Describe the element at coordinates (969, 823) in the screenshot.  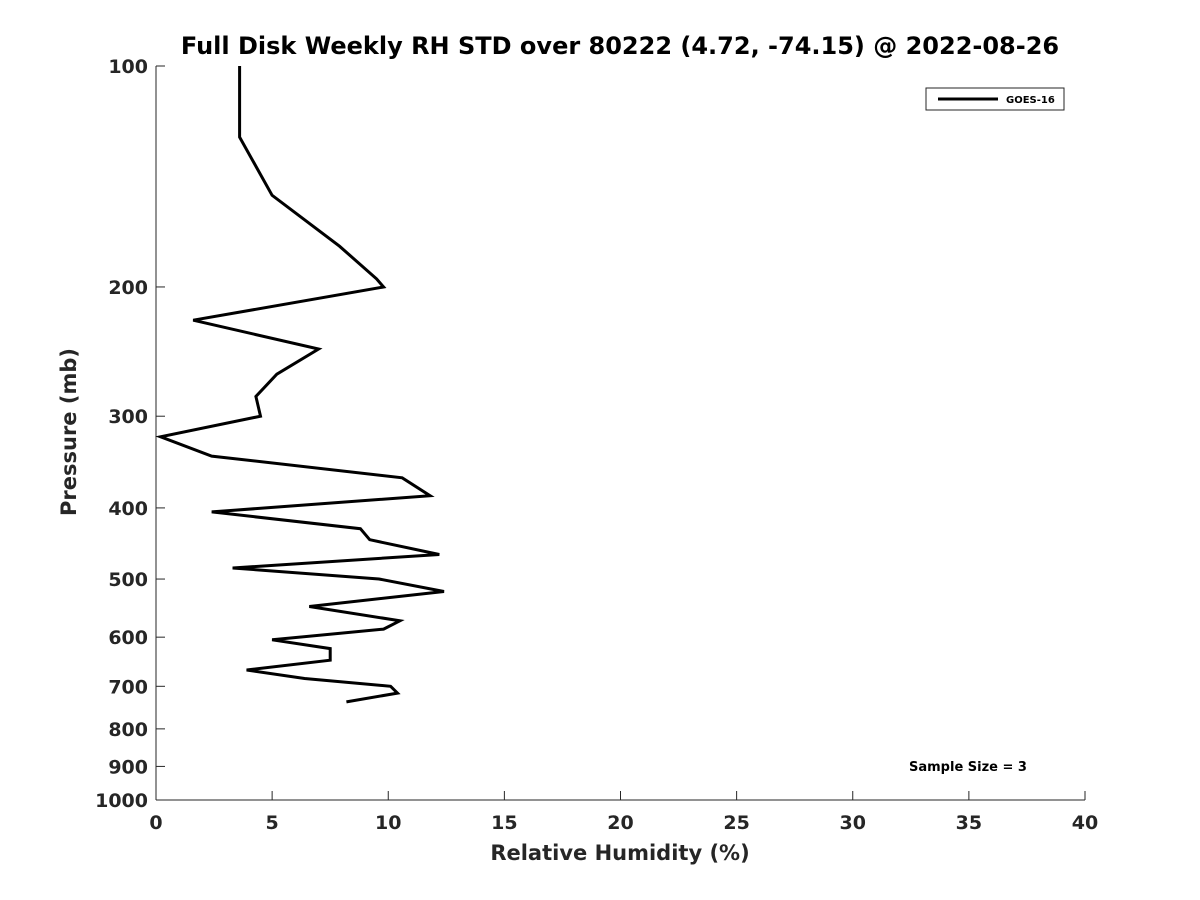
I see `x-tick-label: 35` at that location.